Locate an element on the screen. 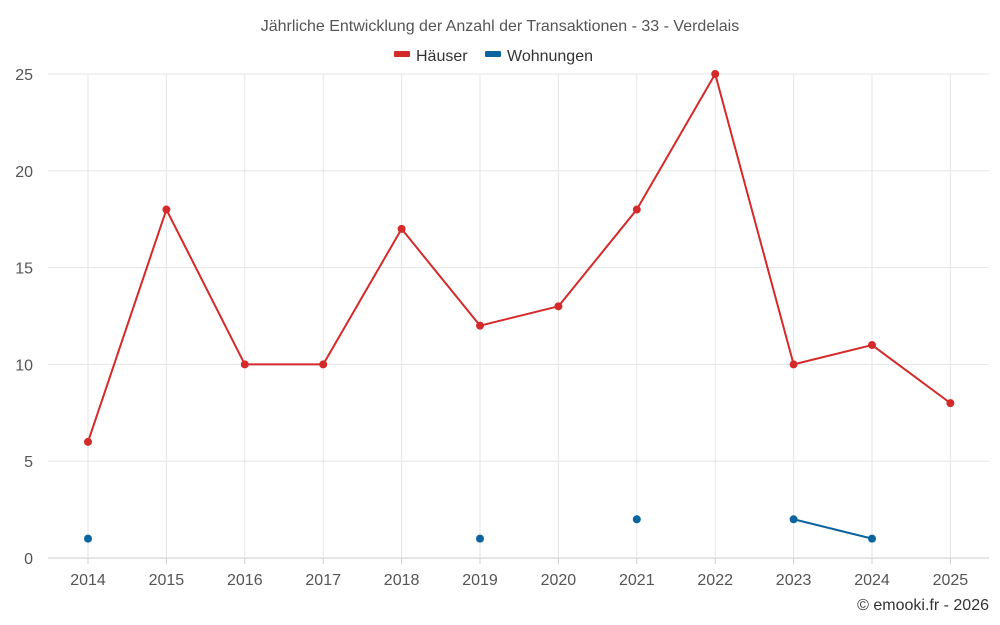 The height and width of the screenshot is (625, 1000). legend-label-haeuser: Häuser is located at coordinates (442, 56).